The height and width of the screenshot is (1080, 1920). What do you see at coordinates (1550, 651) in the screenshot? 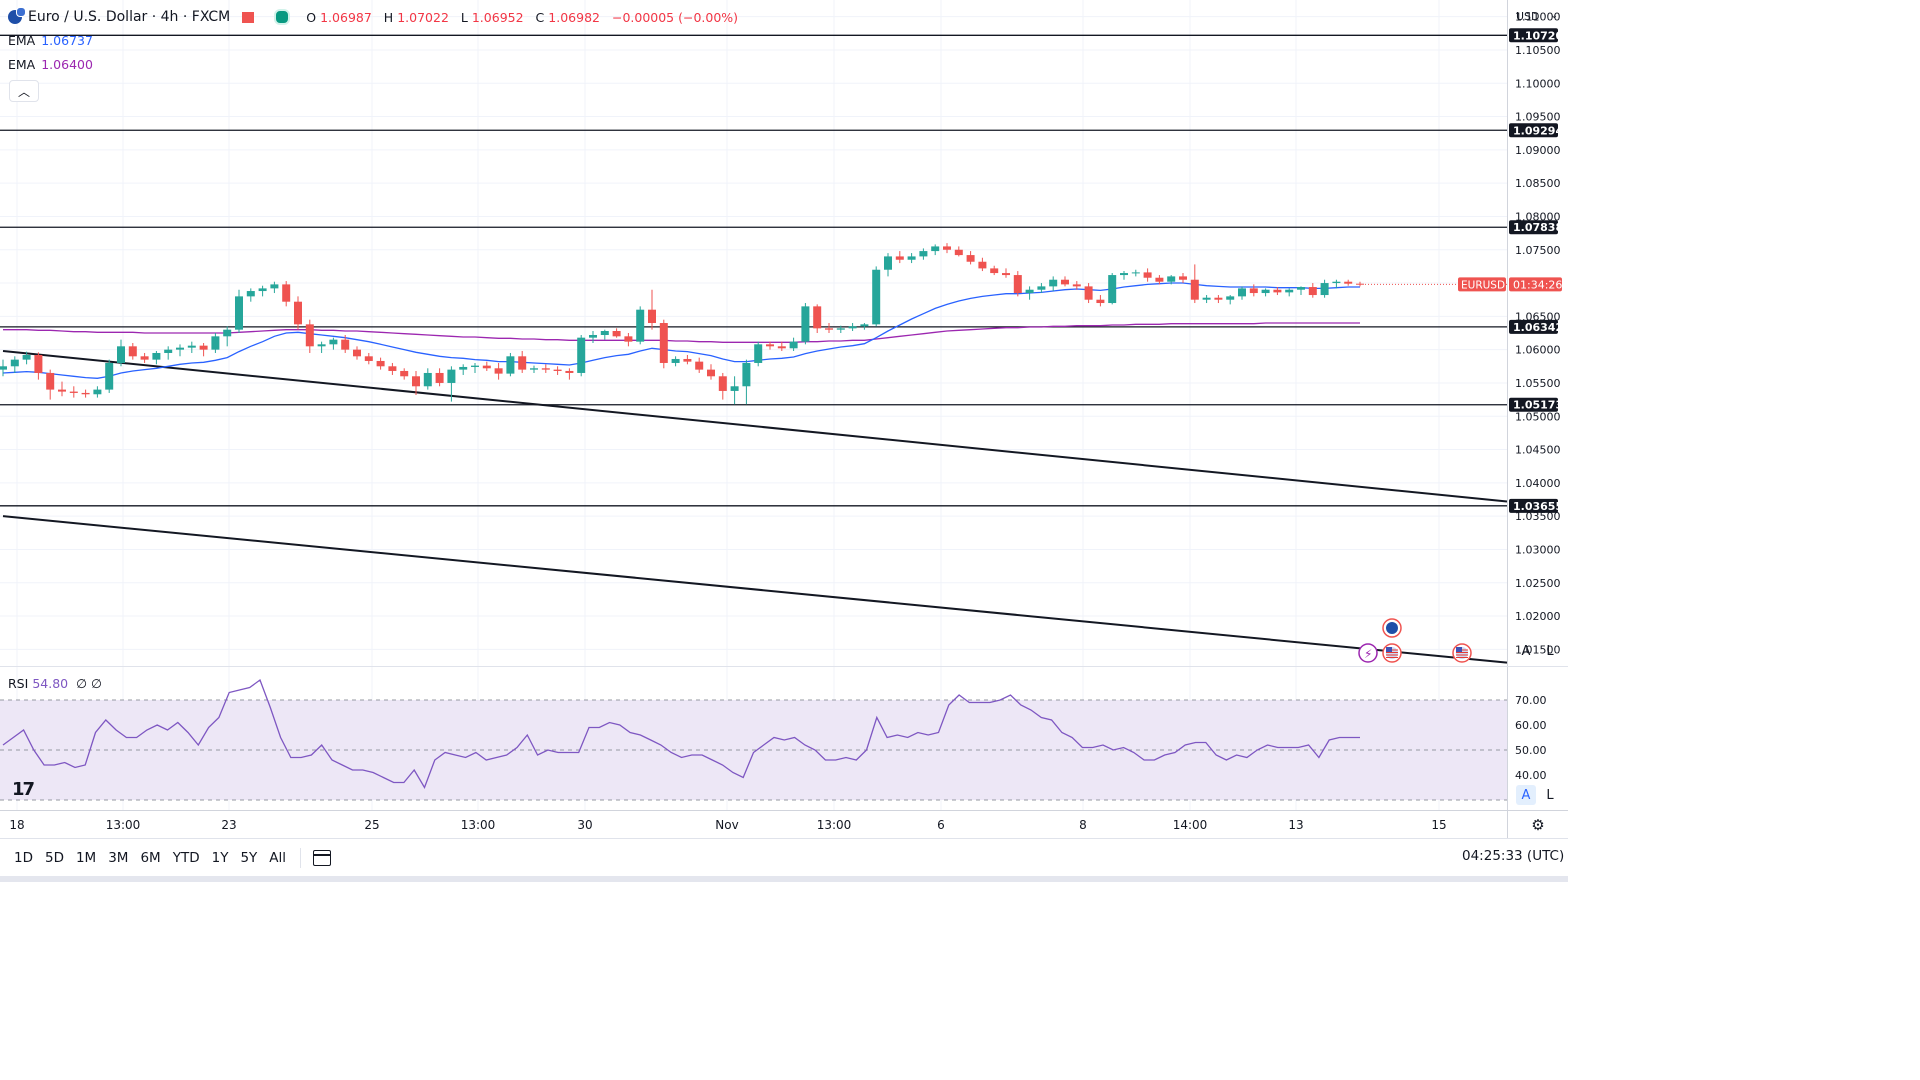
I see `log-scale-button: L` at bounding box center [1550, 651].